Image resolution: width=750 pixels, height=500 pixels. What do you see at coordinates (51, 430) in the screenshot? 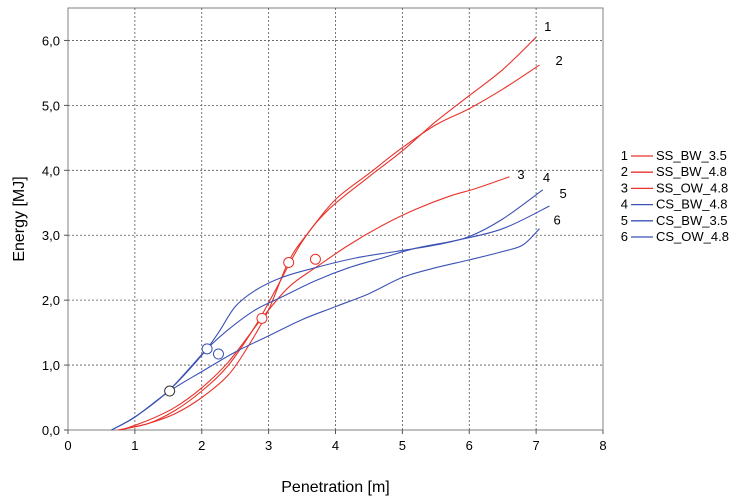
I see `y-tick-label: 0,0` at bounding box center [51, 430].